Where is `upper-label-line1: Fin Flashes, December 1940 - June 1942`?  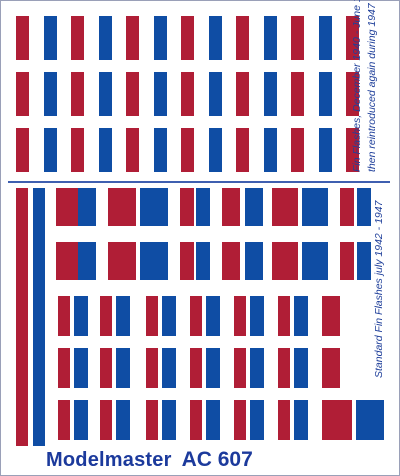 upper-label-line1: Fin Flashes, December 1940 - June 1942 is located at coordinates (357, 86).